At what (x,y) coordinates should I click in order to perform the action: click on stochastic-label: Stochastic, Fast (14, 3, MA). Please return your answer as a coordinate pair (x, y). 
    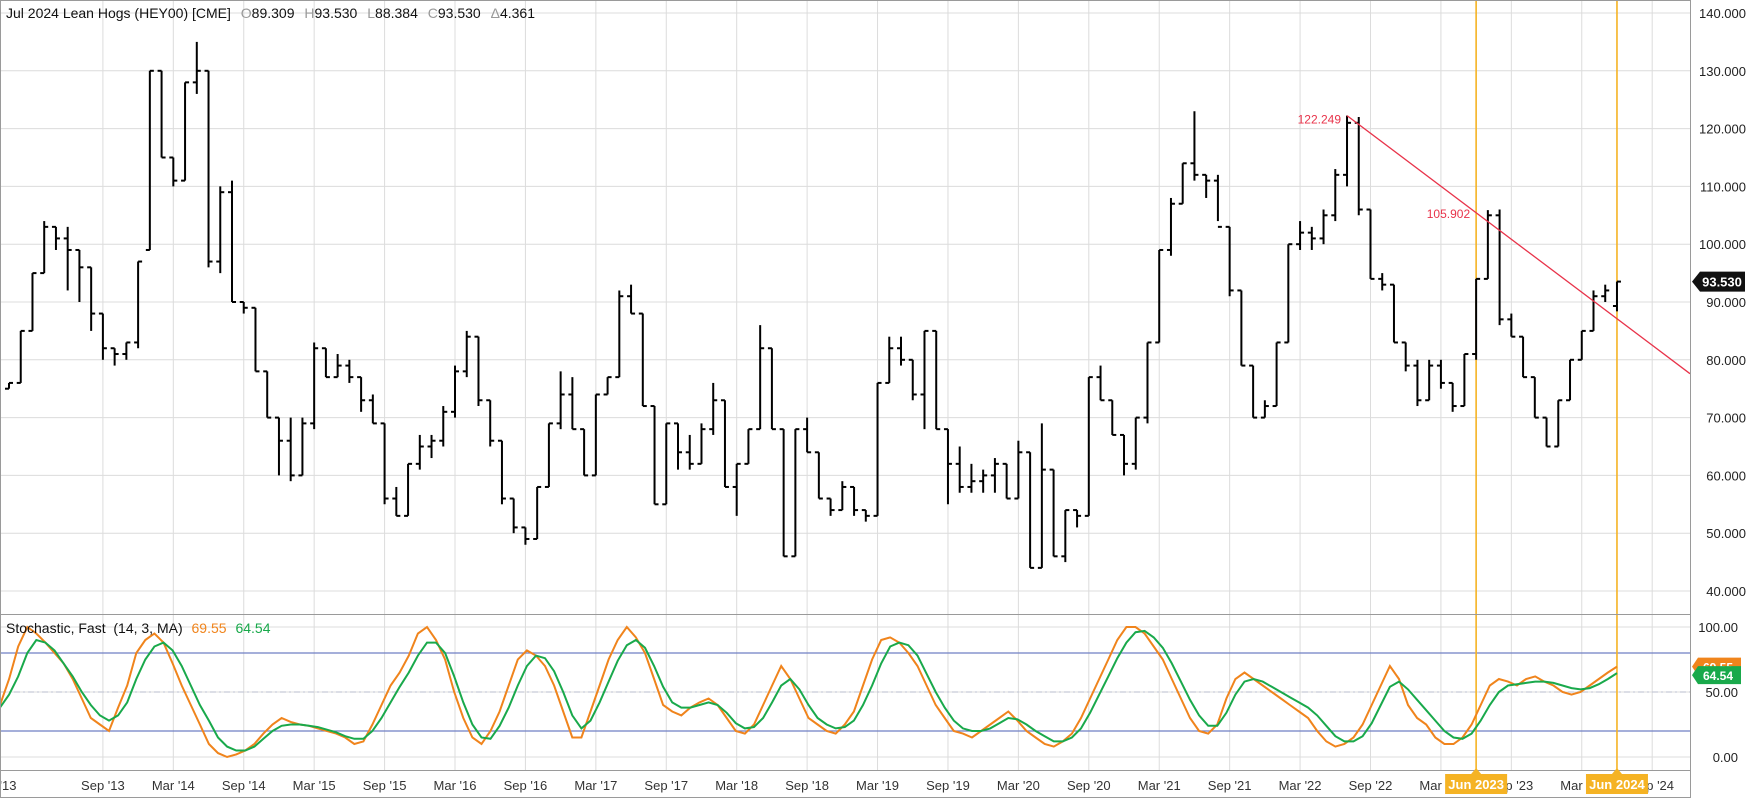
    Looking at the image, I should click on (94, 628).